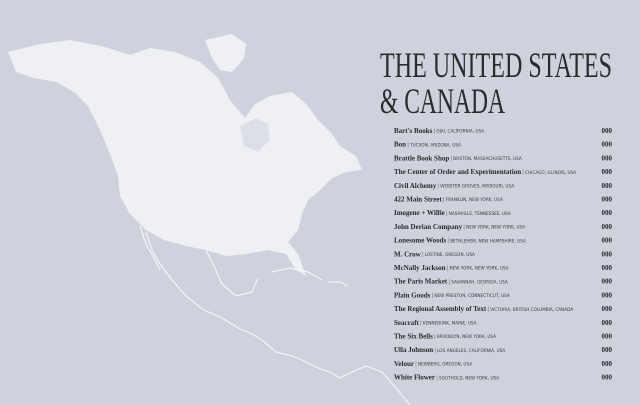 The width and height of the screenshot is (640, 405). What do you see at coordinates (477, 186) in the screenshot?
I see `shop-location: WEBSTER GROVES, MISSOURI, USA` at bounding box center [477, 186].